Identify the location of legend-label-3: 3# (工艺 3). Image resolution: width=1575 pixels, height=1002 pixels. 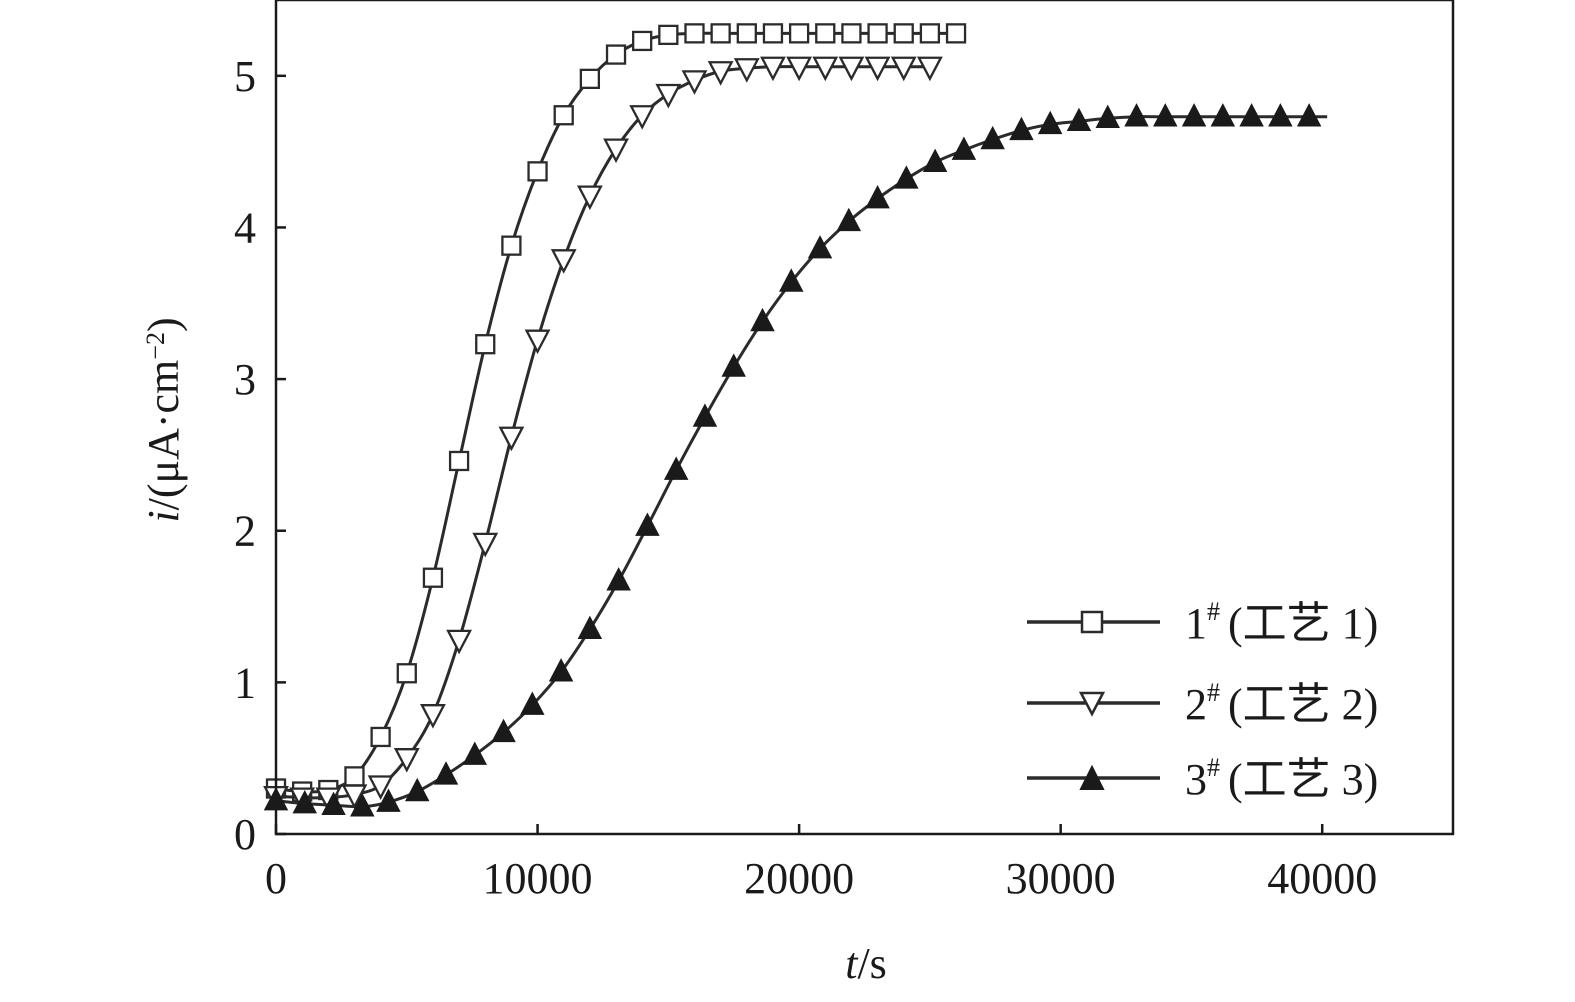
(1281, 778).